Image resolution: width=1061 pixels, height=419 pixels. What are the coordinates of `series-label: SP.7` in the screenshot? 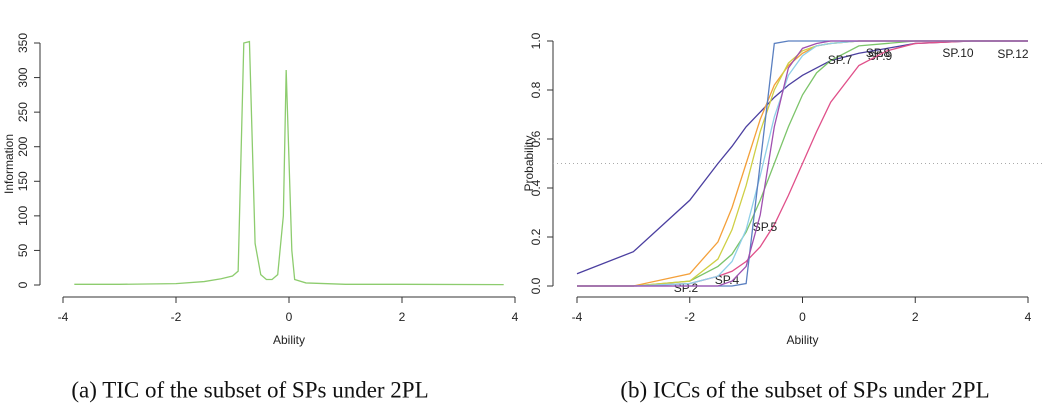 It's located at (840, 60).